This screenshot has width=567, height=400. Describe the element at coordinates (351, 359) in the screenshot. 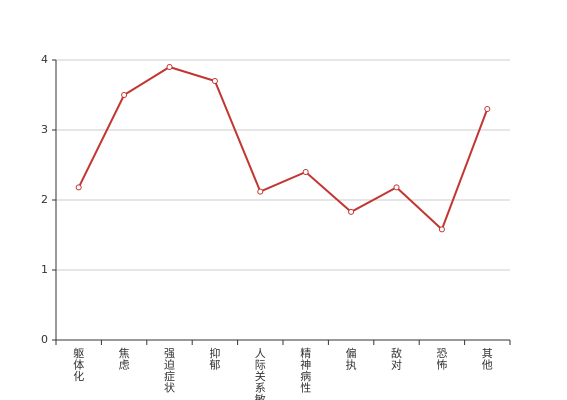

I see `x-tick-label: 偏执` at that location.